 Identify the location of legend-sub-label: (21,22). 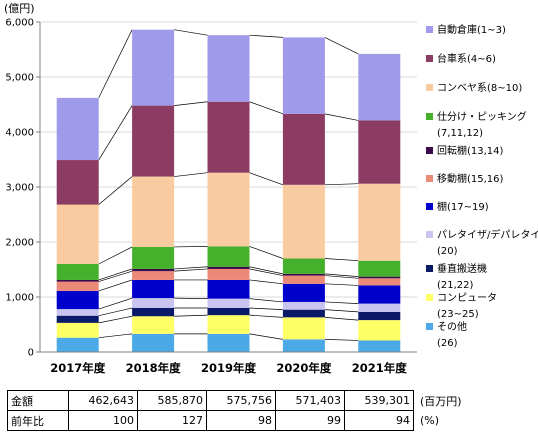
(455, 285).